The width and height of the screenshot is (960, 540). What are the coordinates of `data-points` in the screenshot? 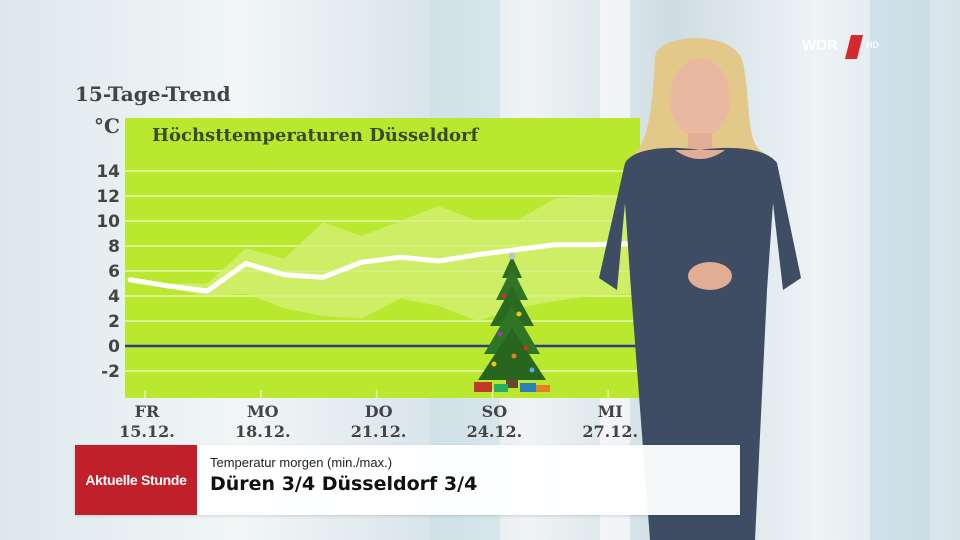 It's located at (380, 267).